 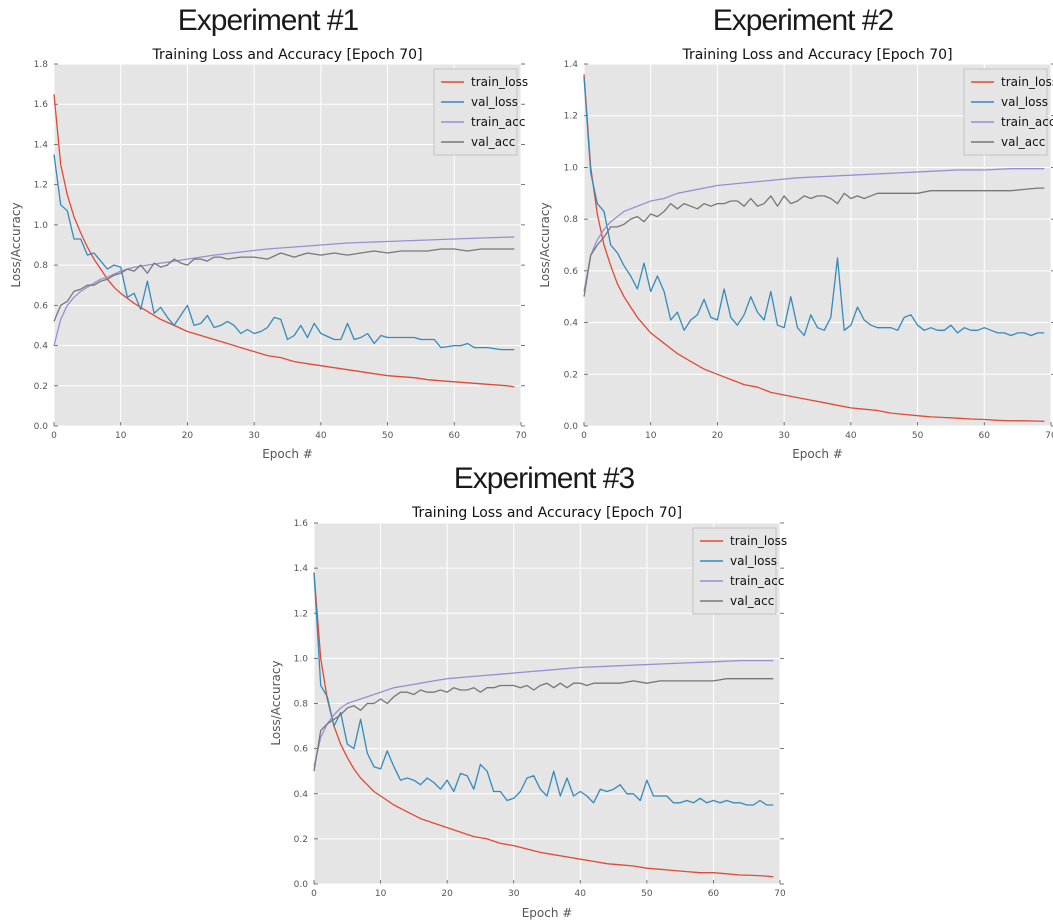 What do you see at coordinates (544, 478) in the screenshot?
I see `experiment-3-heading: Experiment #3` at bounding box center [544, 478].